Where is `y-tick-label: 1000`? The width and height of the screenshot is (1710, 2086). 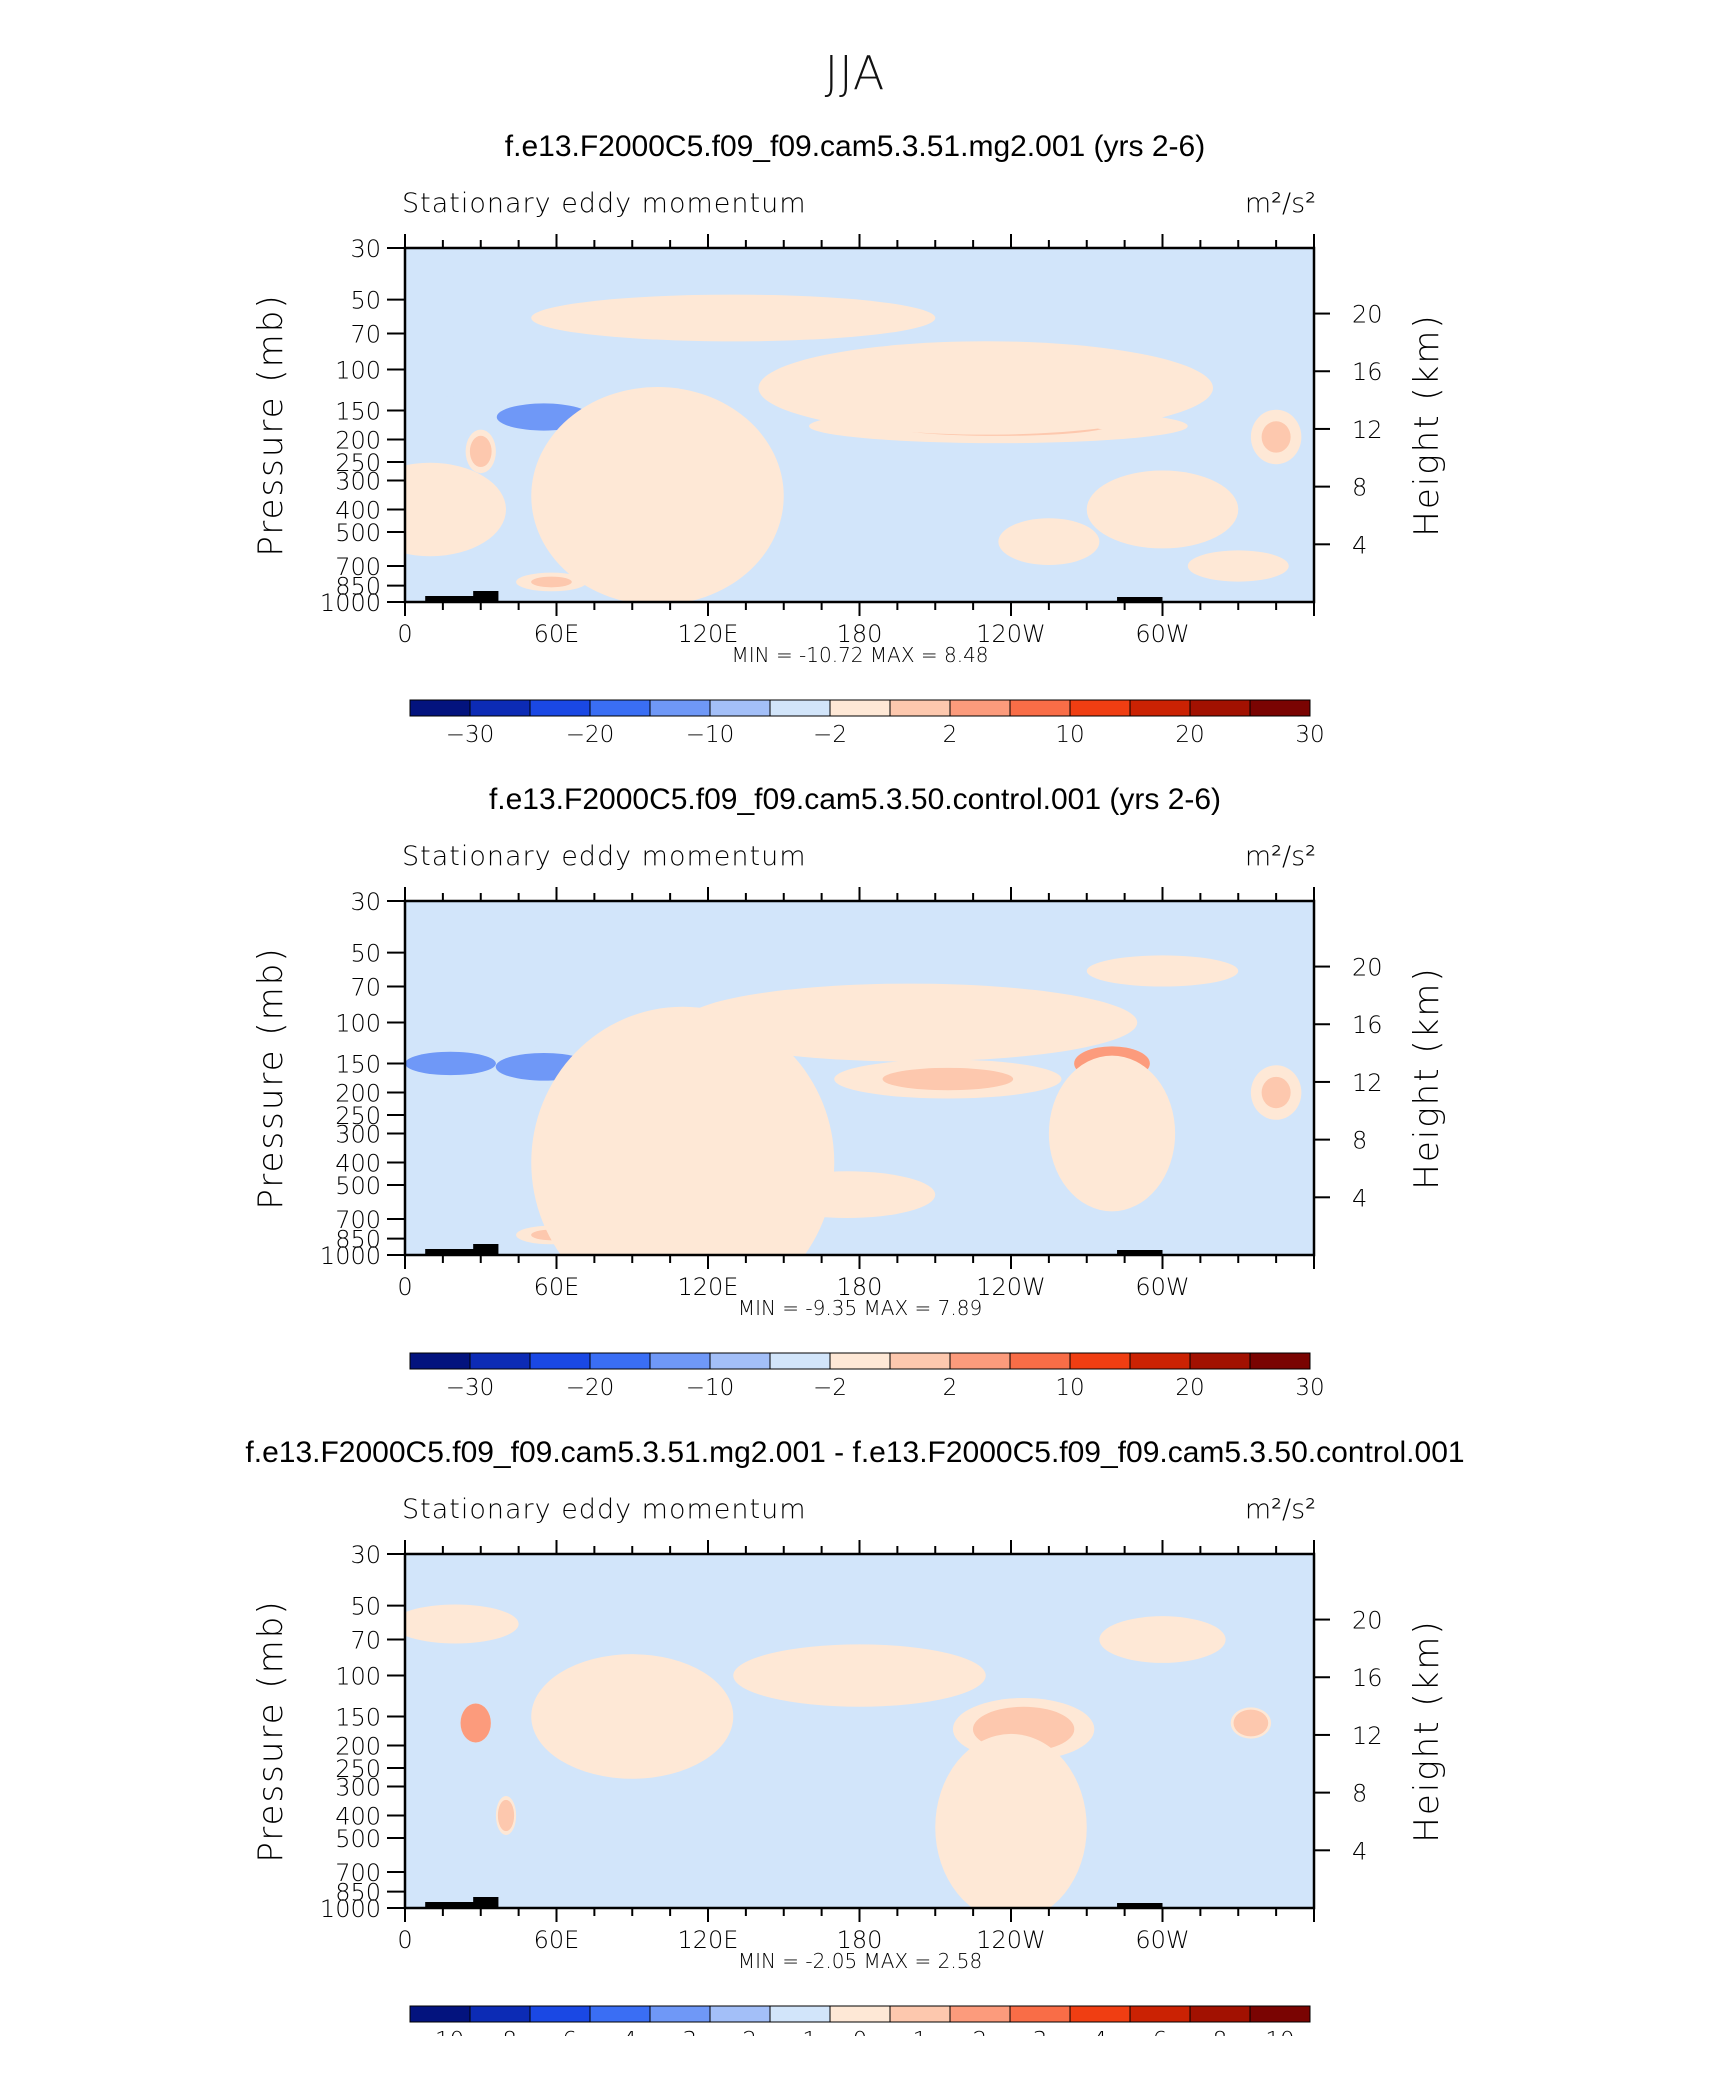 y-tick-label: 1000 is located at coordinates (350, 603).